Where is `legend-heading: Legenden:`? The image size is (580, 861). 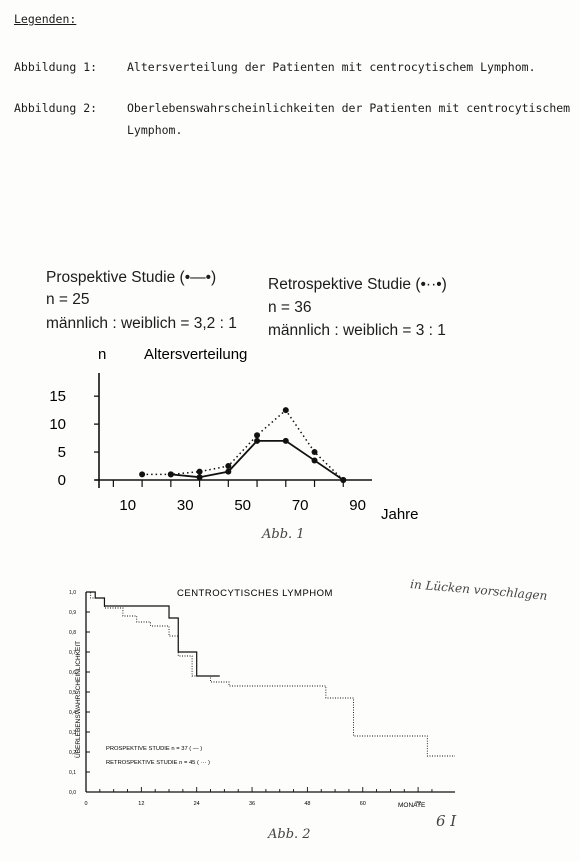 legend-heading: Legenden: is located at coordinates (45, 19).